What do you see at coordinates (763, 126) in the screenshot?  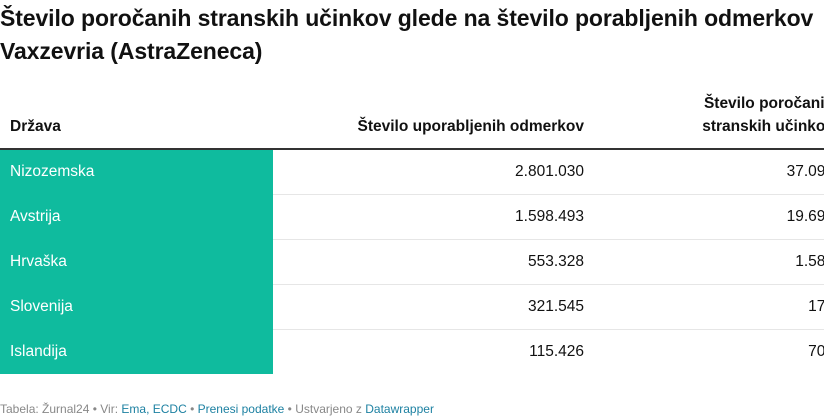 I see `header-side-effects-line2: stranskih učinkov` at bounding box center [763, 126].